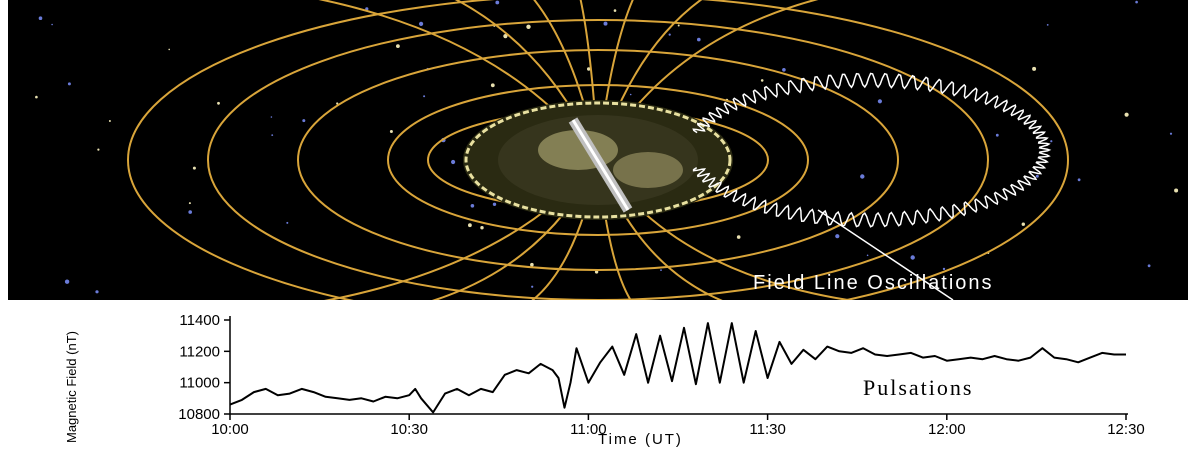 The height and width of the screenshot is (450, 1197). I want to click on x-tick-label: 12:00, so click(947, 429).